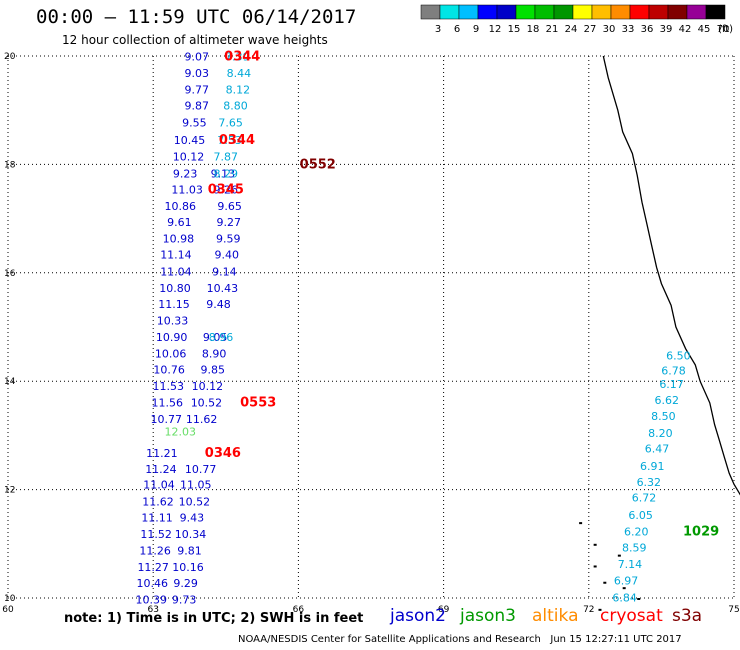 Image resolution: width=740 pixels, height=650 pixels. I want to click on jason2-swh-label: 10.86, so click(181, 206).